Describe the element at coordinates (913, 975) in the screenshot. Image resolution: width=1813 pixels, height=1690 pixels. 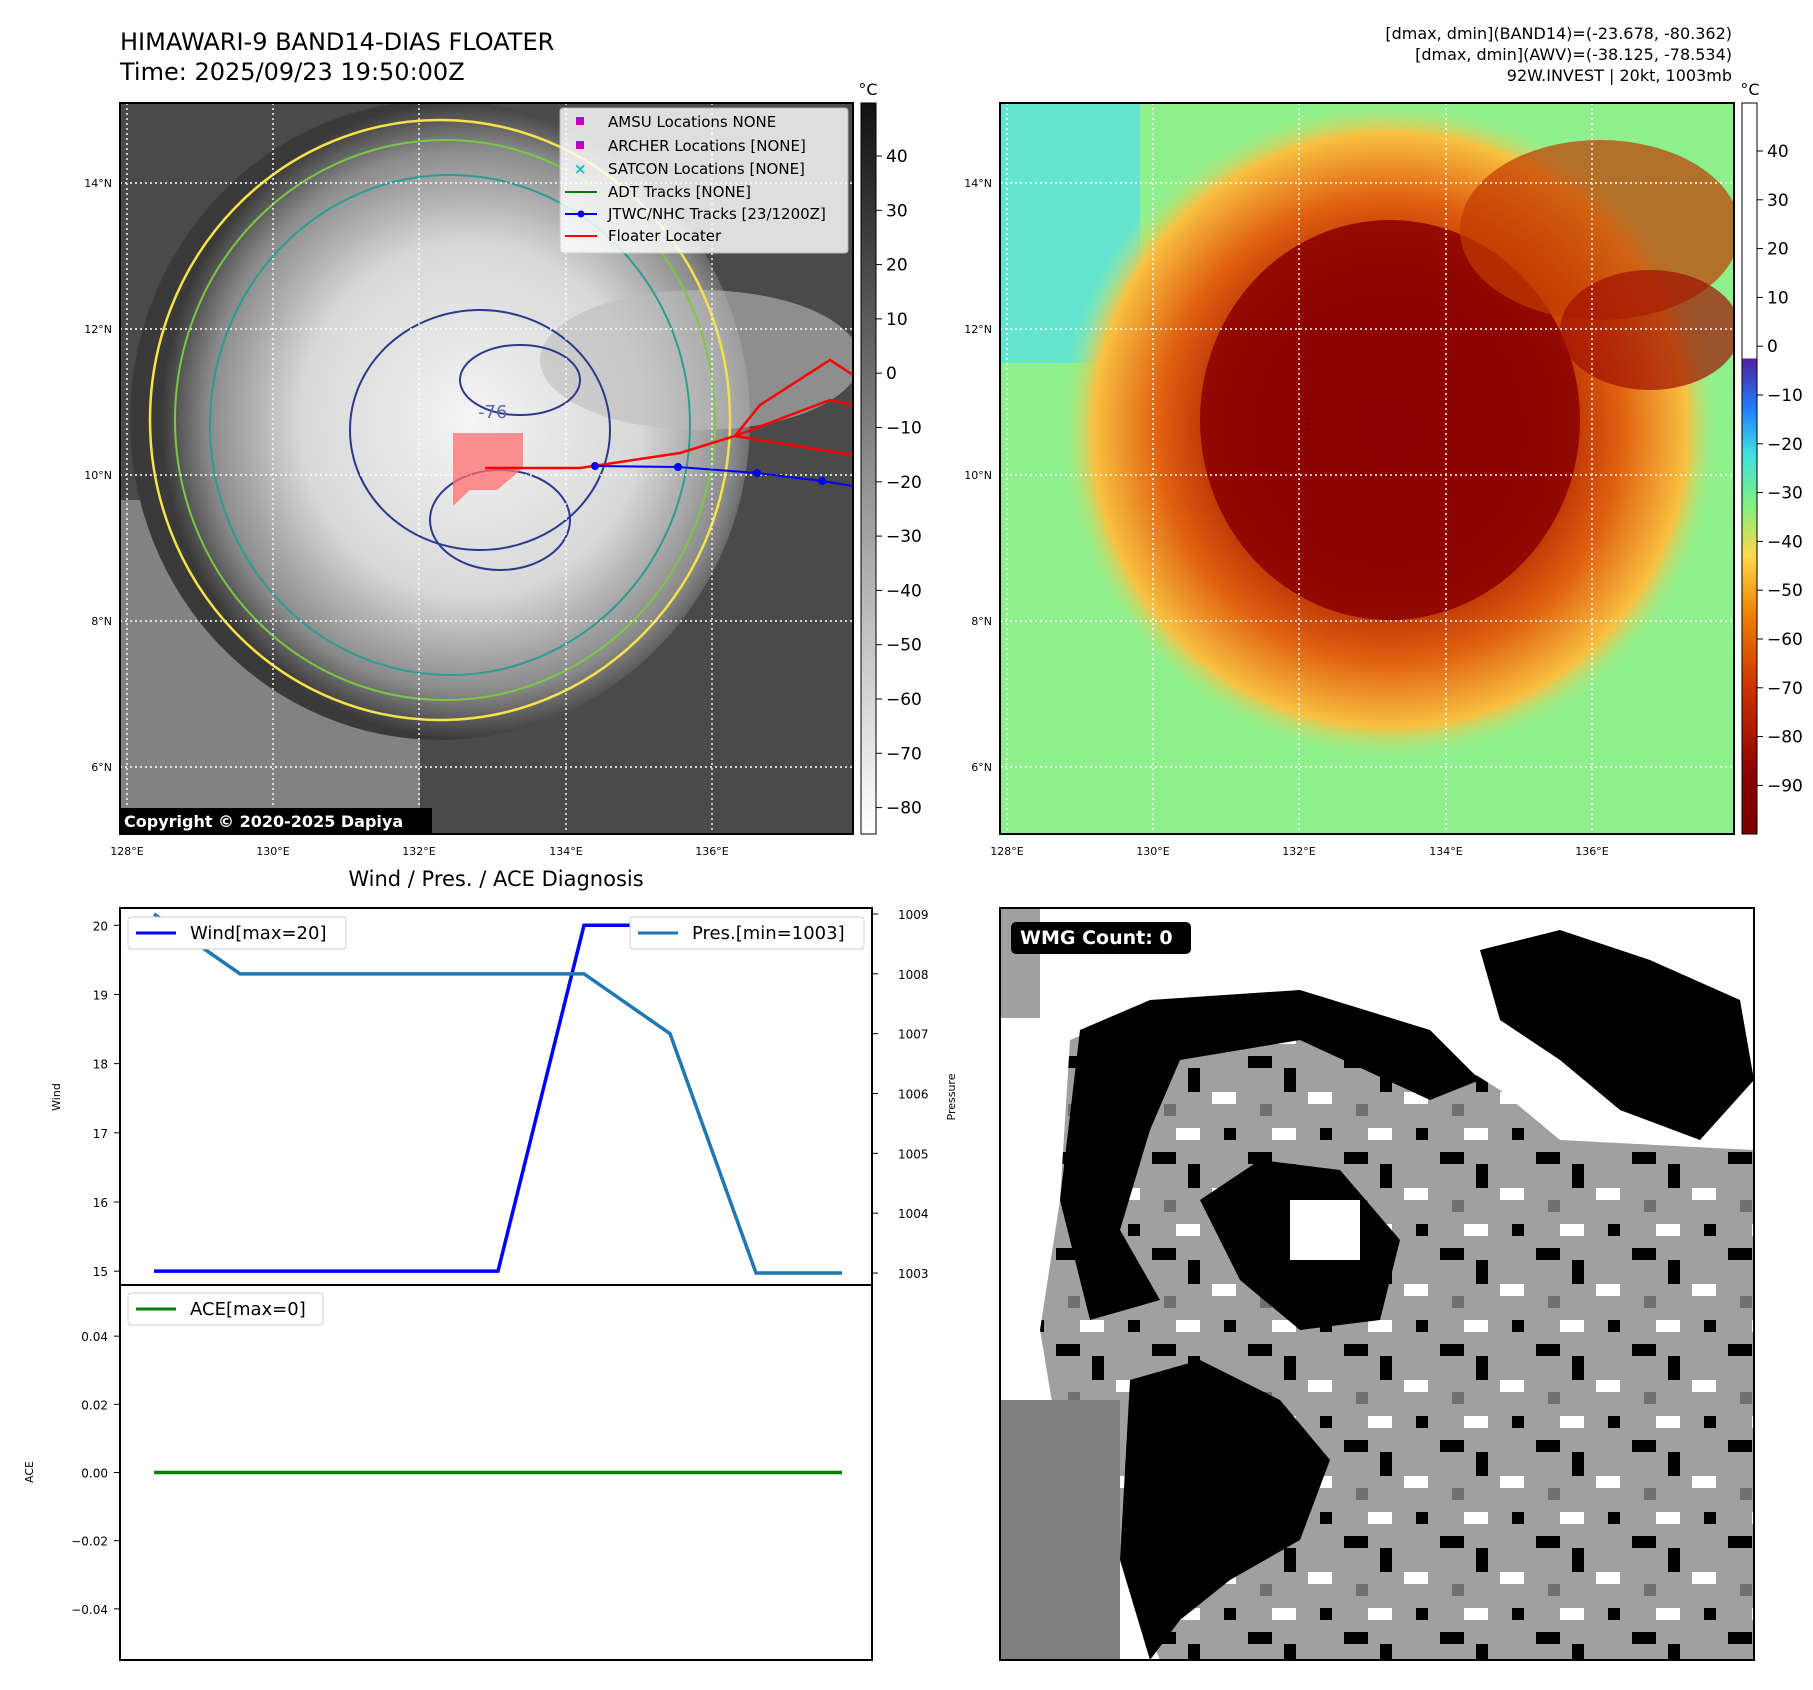
I see `pressure-tick-label: 1008` at that location.